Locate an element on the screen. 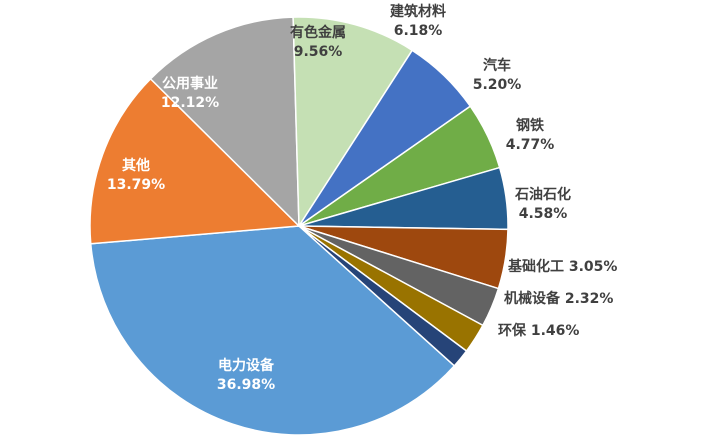 This screenshot has width=704, height=437. slice-percent-label: 3.05% is located at coordinates (593, 267).